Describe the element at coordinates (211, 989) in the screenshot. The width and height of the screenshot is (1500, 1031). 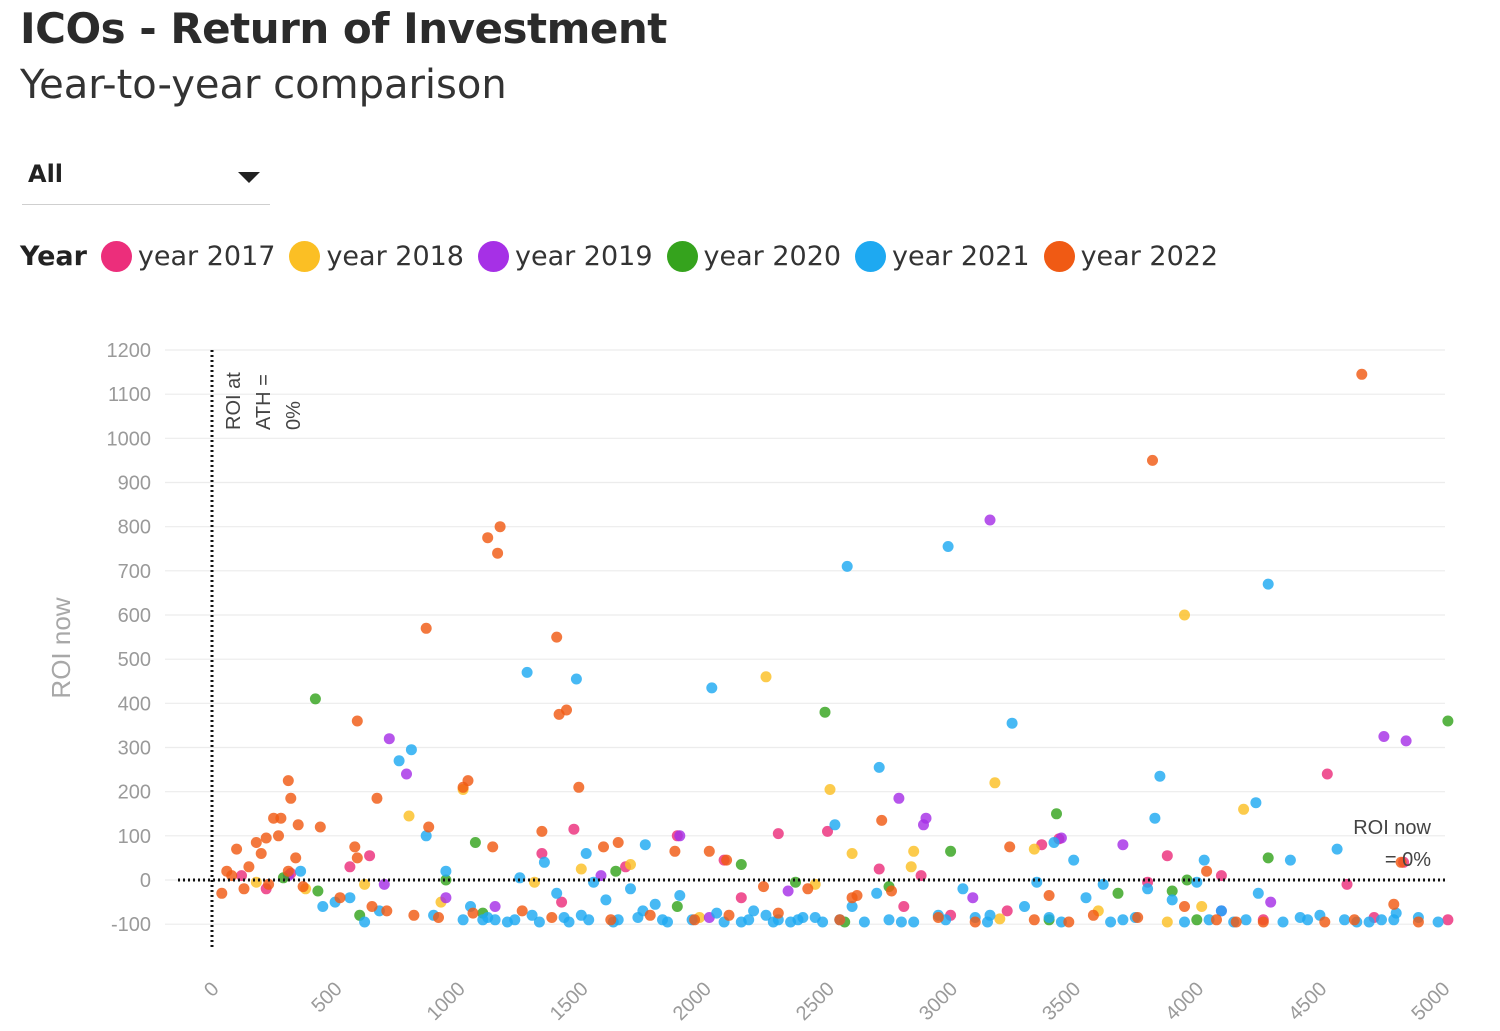
I see `x-tick-label-0: 0` at that location.